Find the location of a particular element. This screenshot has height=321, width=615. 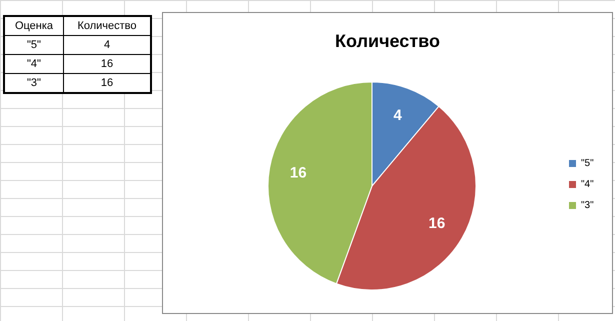

text: "3" is located at coordinates (34, 83).